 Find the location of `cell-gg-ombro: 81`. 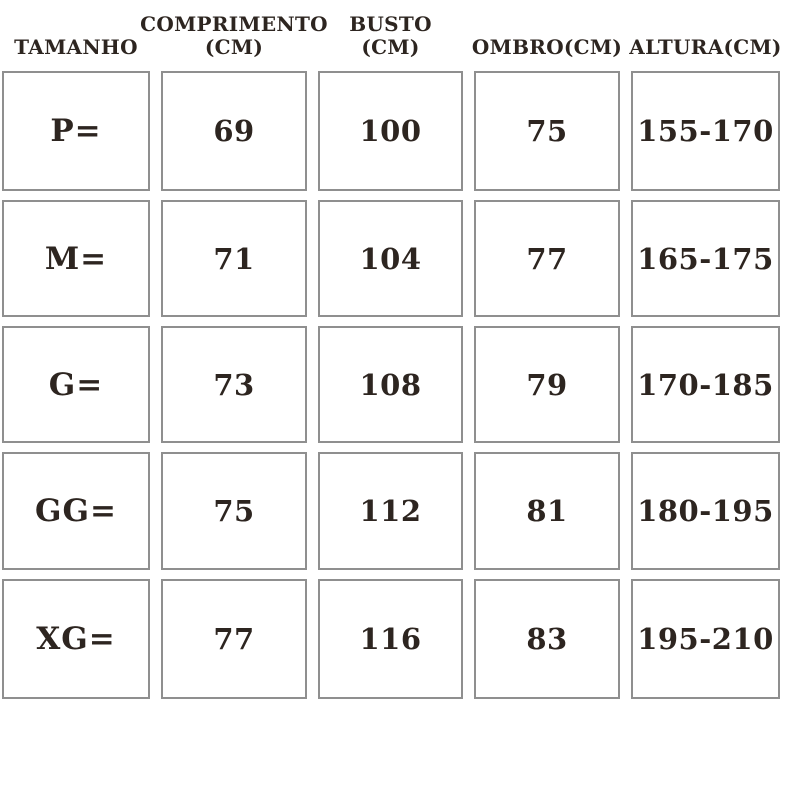

cell-gg-ombro: 81 is located at coordinates (547, 511).